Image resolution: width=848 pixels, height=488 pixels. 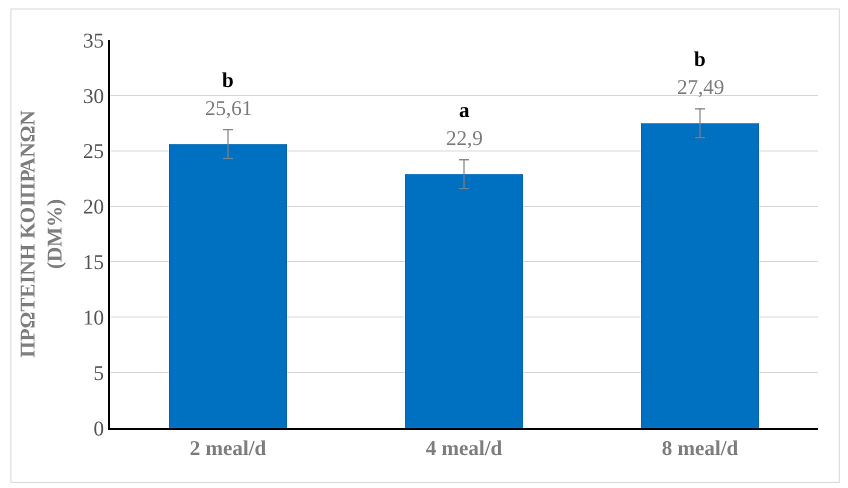 I want to click on y-tick-label: 5, so click(x=99, y=372).